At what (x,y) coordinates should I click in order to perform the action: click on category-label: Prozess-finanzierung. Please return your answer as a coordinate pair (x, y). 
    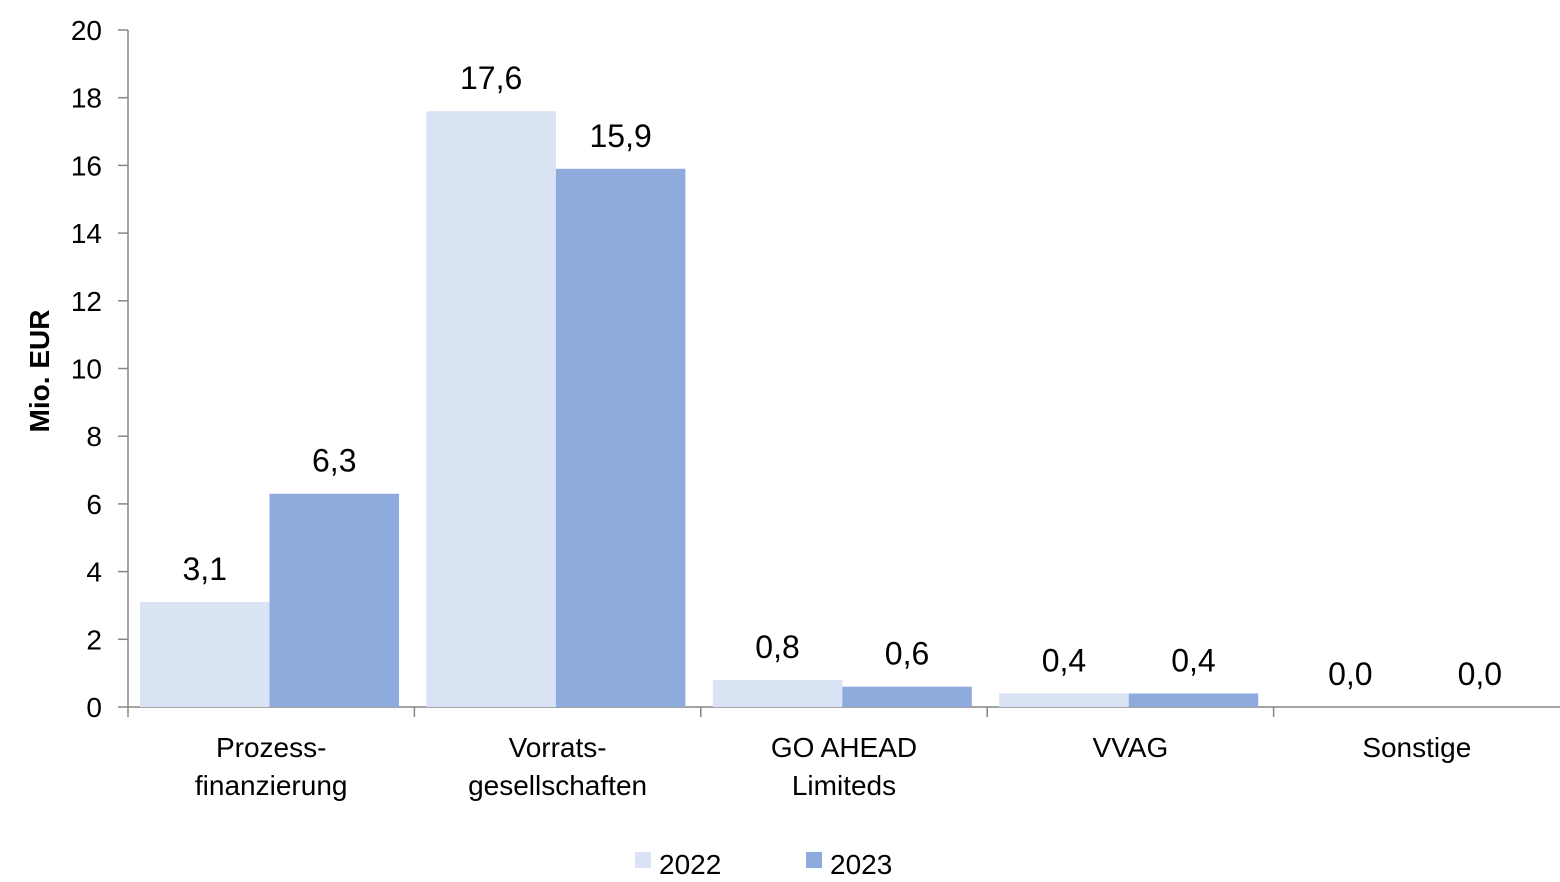
    Looking at the image, I should click on (271, 766).